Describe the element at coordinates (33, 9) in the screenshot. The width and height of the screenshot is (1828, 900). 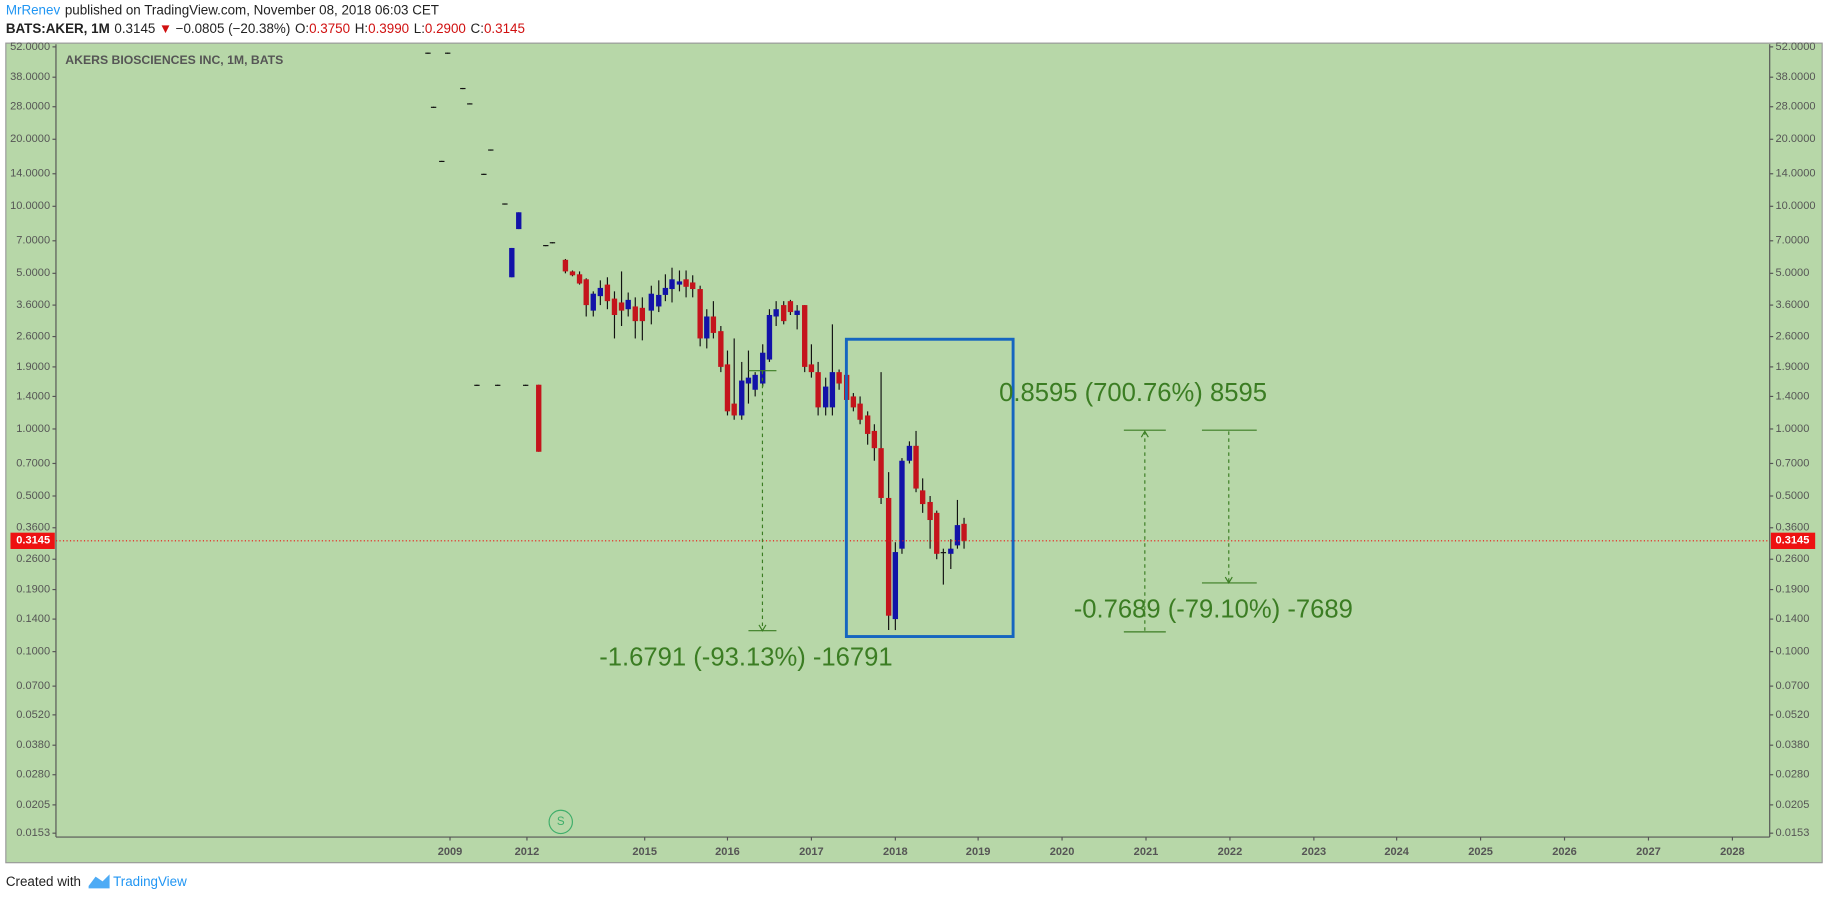
I see `author: MrRenev` at that location.